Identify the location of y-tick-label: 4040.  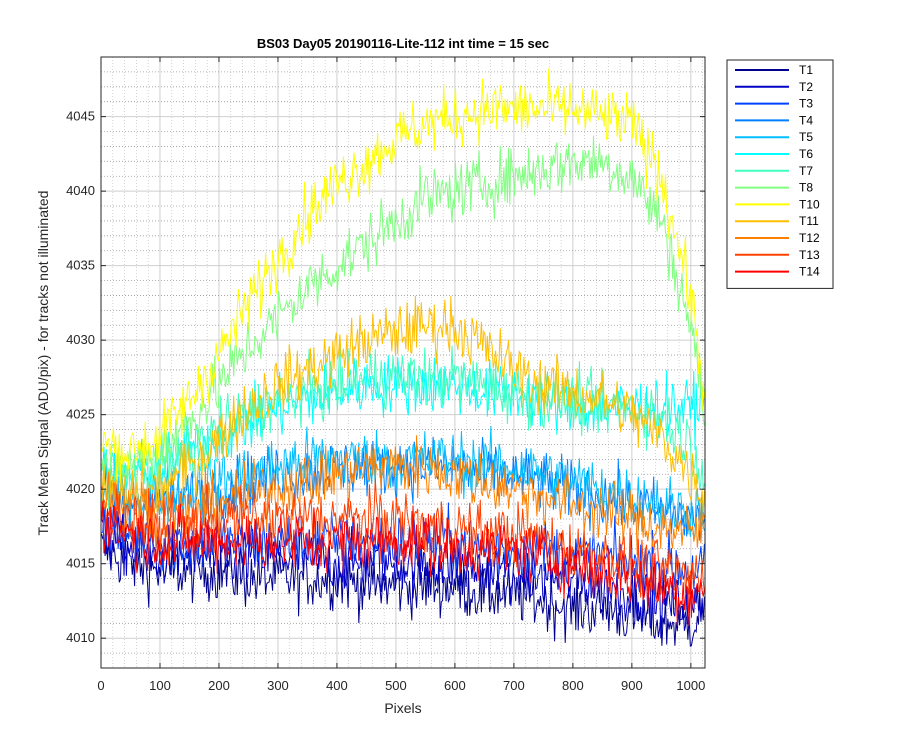
(80, 190).